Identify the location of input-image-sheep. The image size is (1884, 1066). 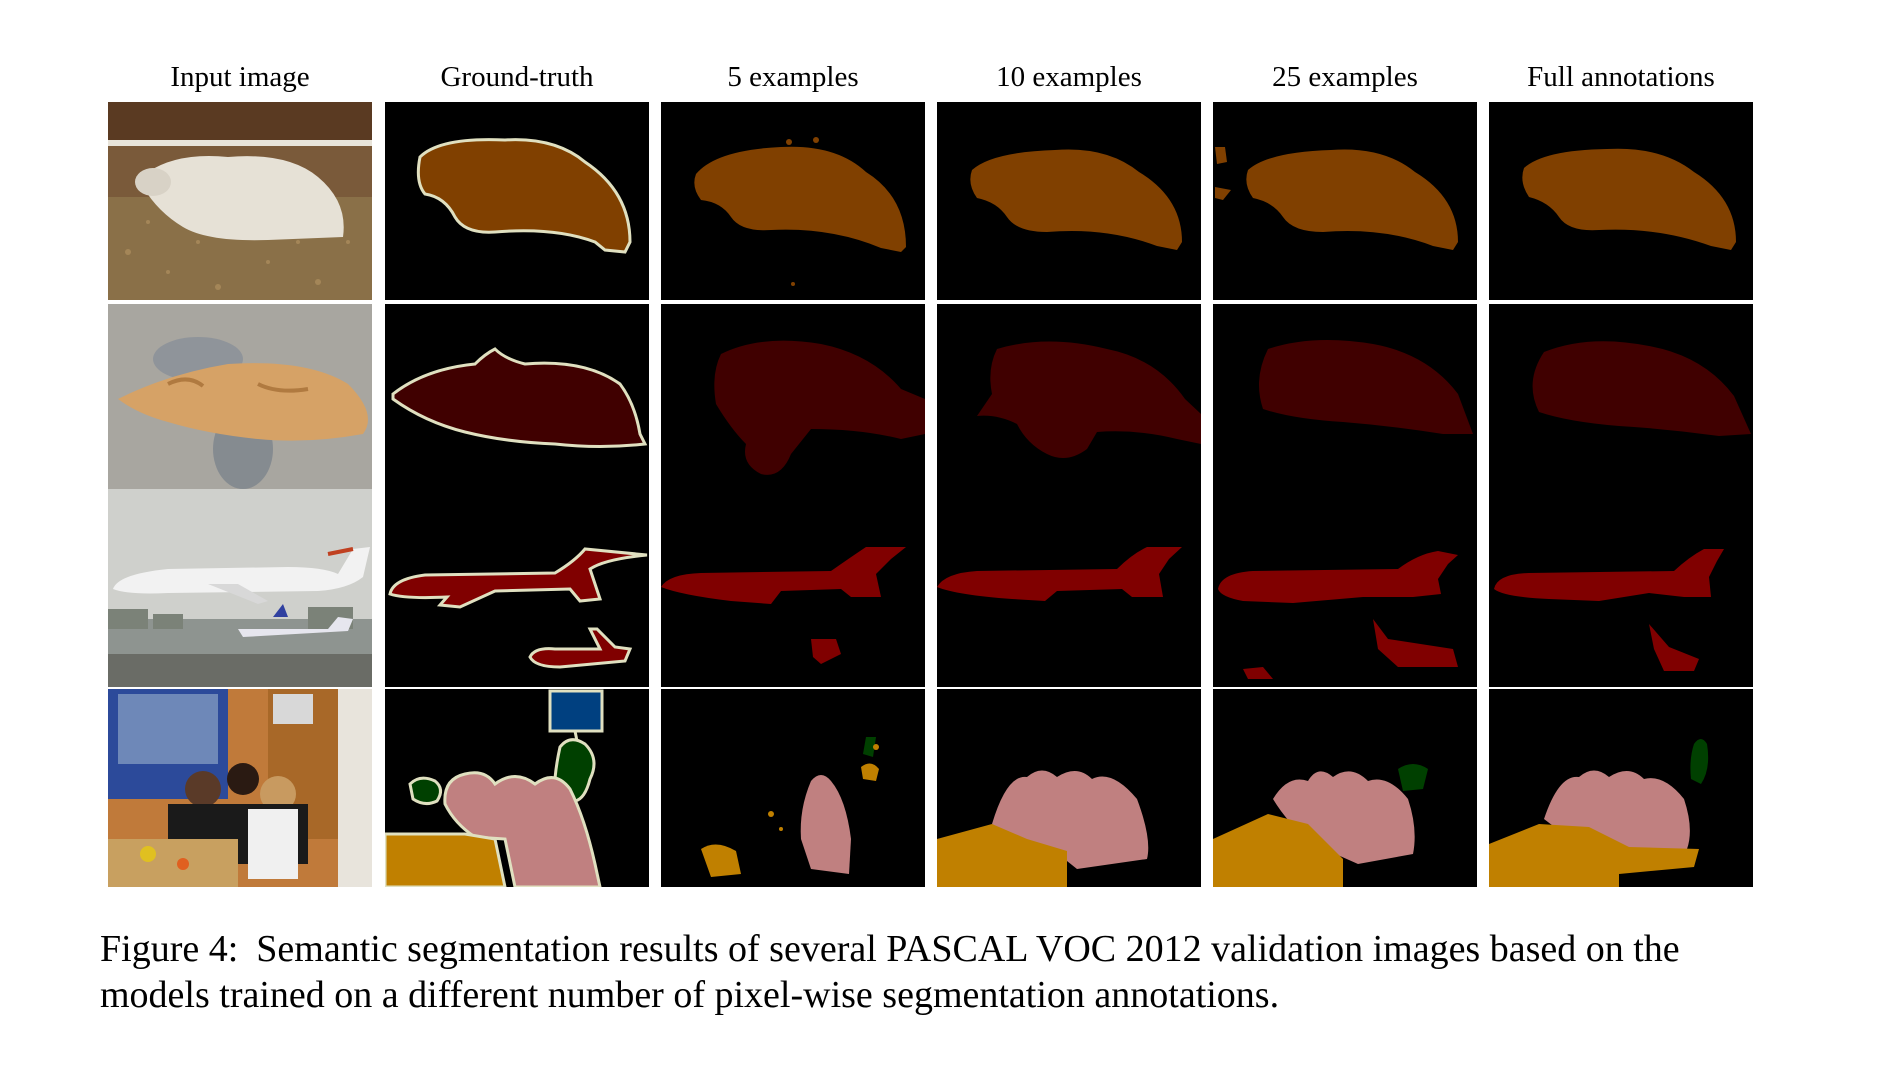
(240, 201).